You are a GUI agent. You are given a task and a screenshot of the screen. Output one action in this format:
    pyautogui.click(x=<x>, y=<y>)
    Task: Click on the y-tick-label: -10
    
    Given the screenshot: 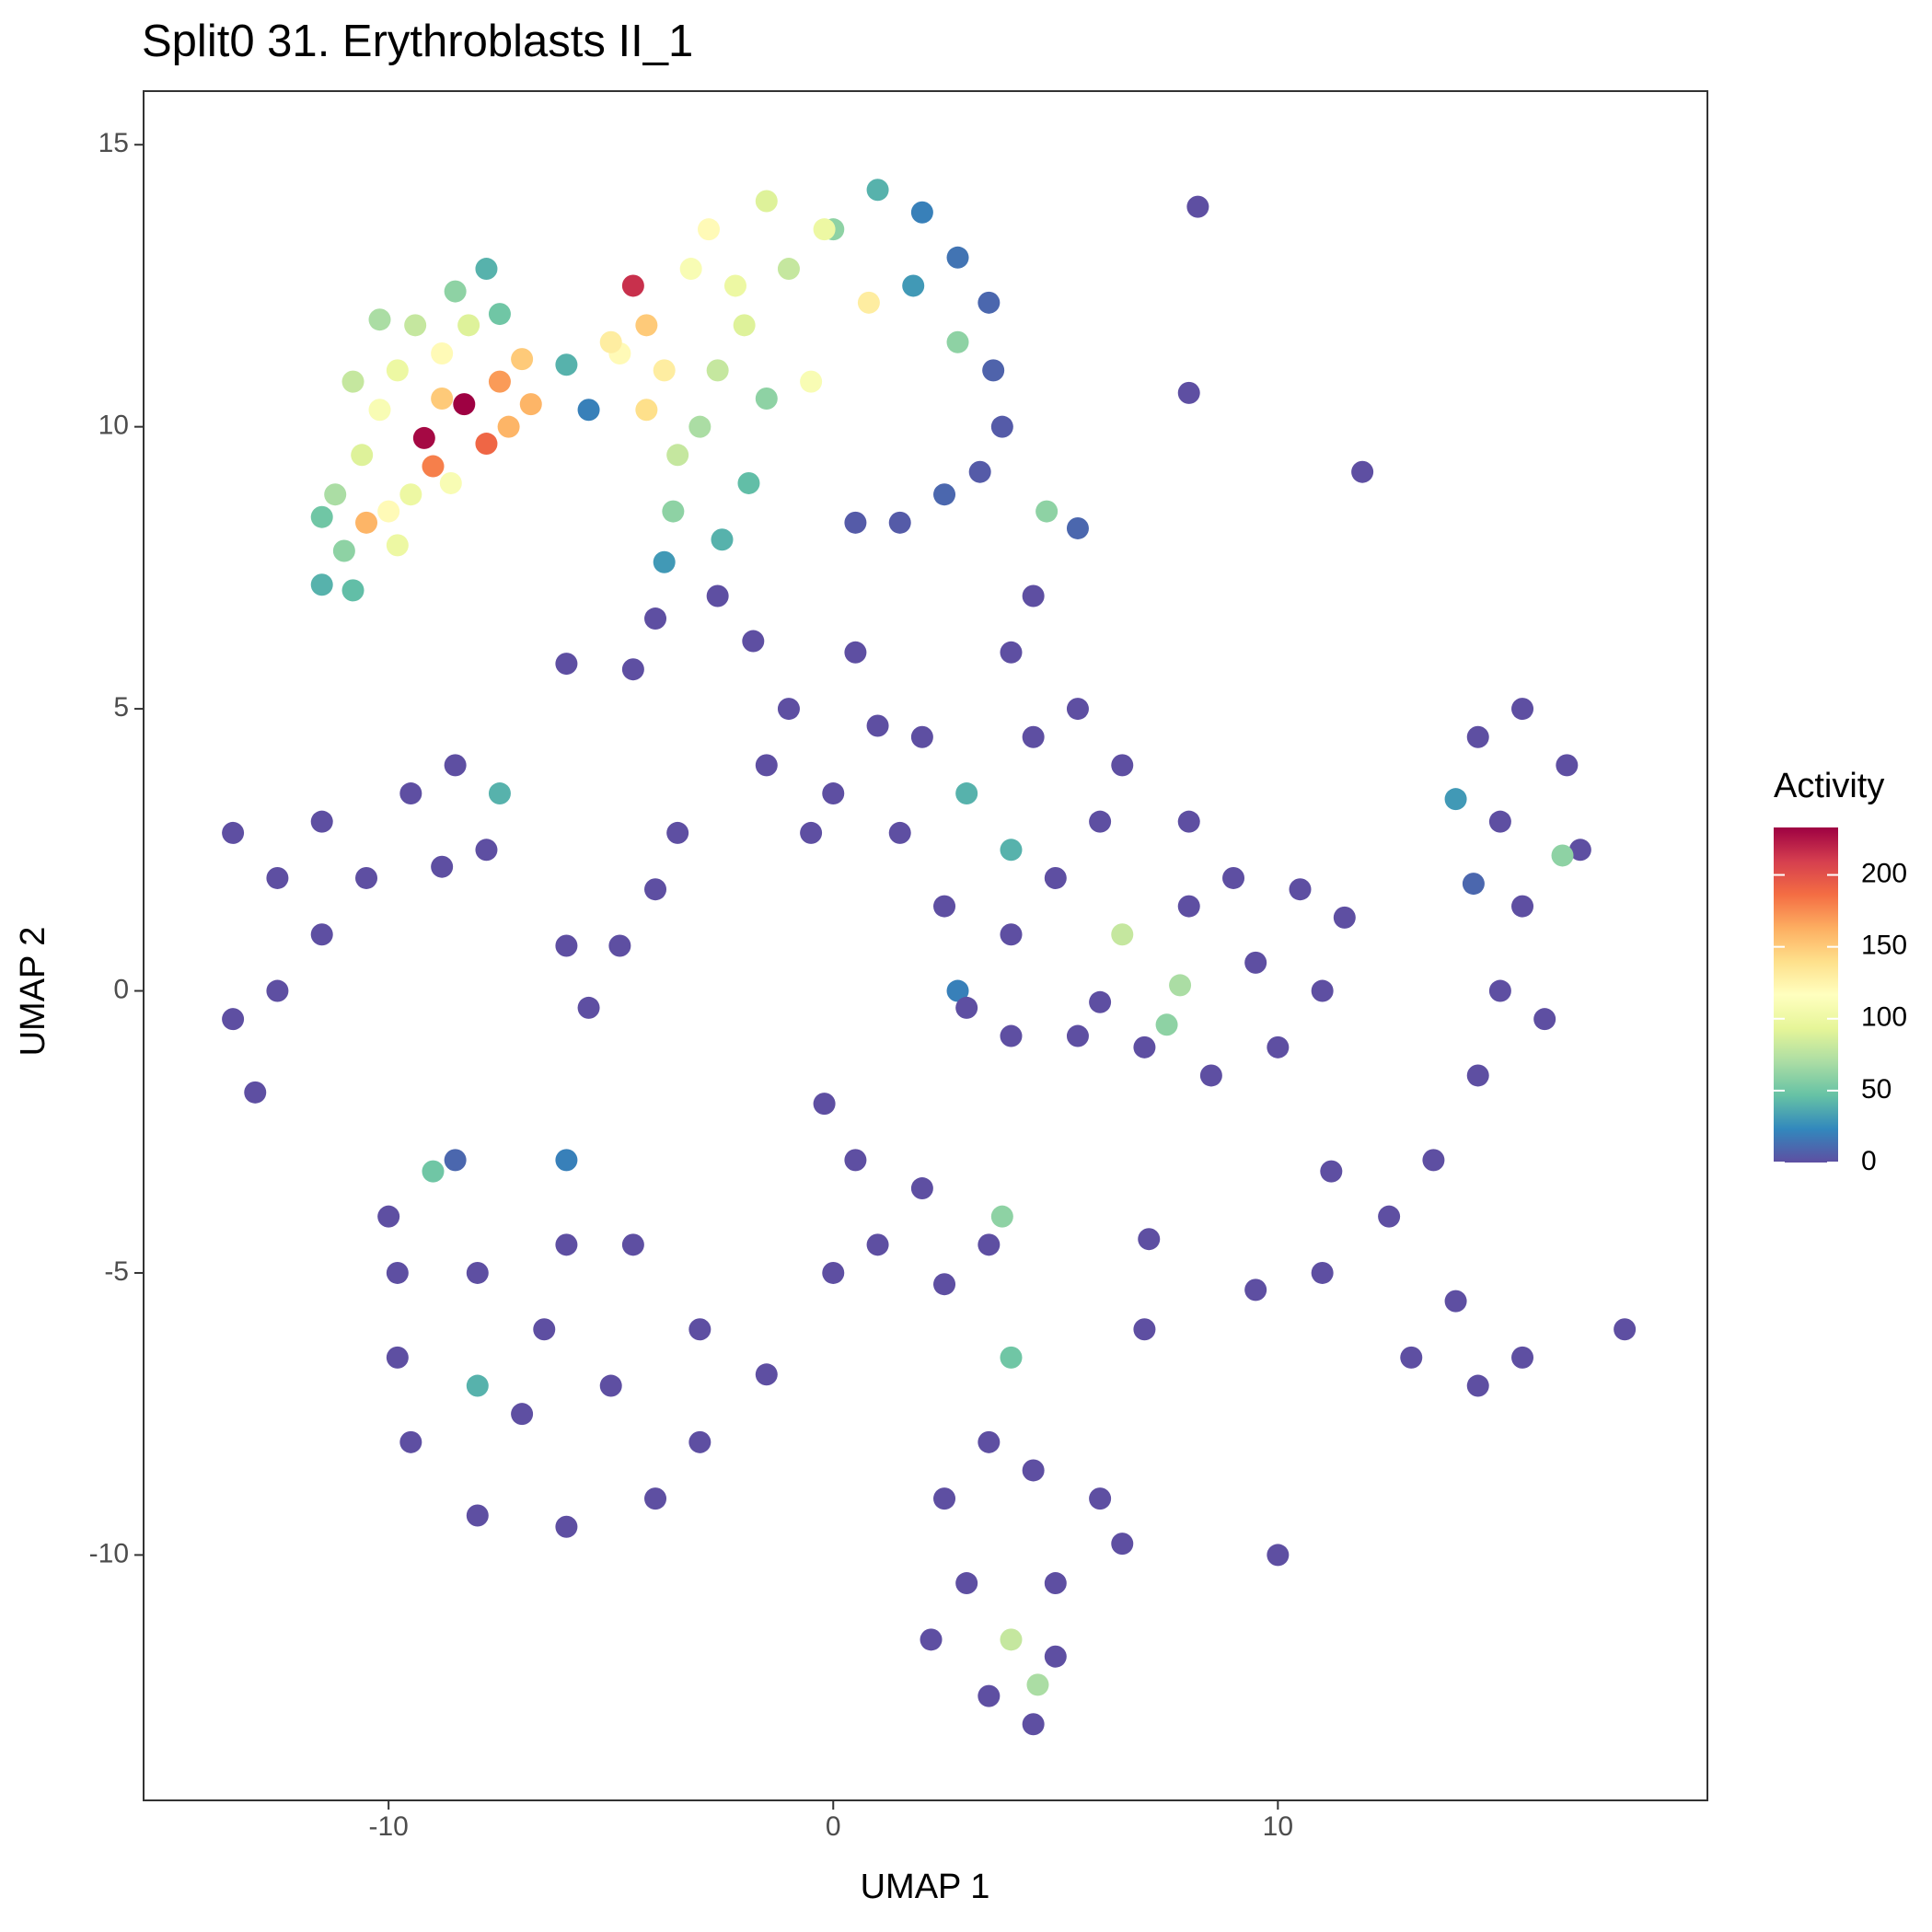 What is the action you would take?
    pyautogui.click(x=109, y=1553)
    